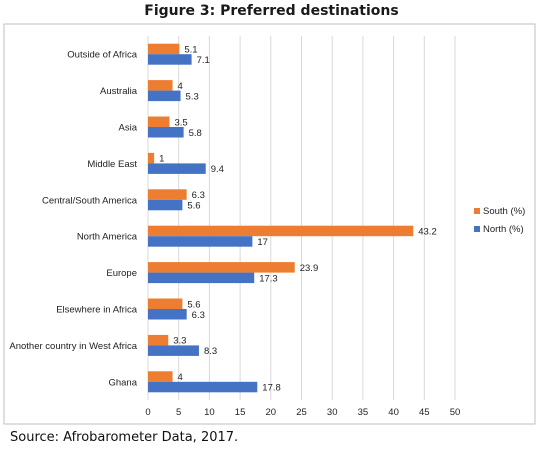 This screenshot has height=450, width=543. Describe the element at coordinates (190, 49) in the screenshot. I see `data-label: 5.1` at that location.